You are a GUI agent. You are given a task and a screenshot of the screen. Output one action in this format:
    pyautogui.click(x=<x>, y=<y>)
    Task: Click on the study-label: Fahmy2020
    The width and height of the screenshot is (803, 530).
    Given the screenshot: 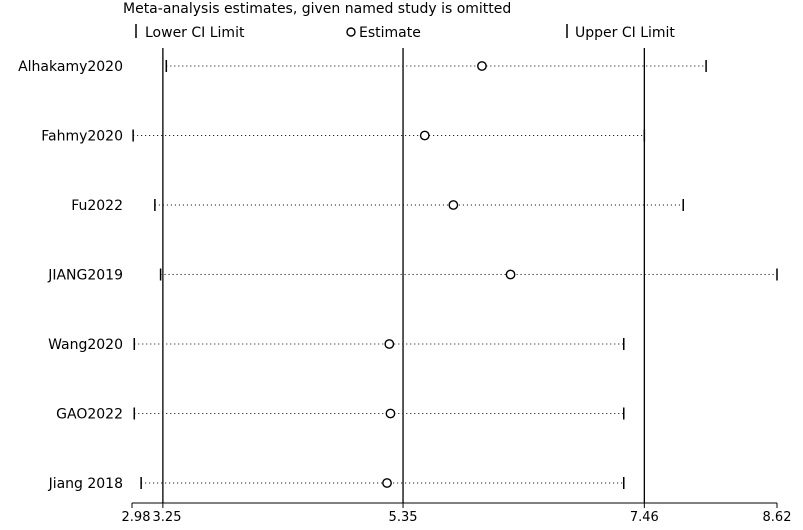 What is the action you would take?
    pyautogui.click(x=82, y=137)
    